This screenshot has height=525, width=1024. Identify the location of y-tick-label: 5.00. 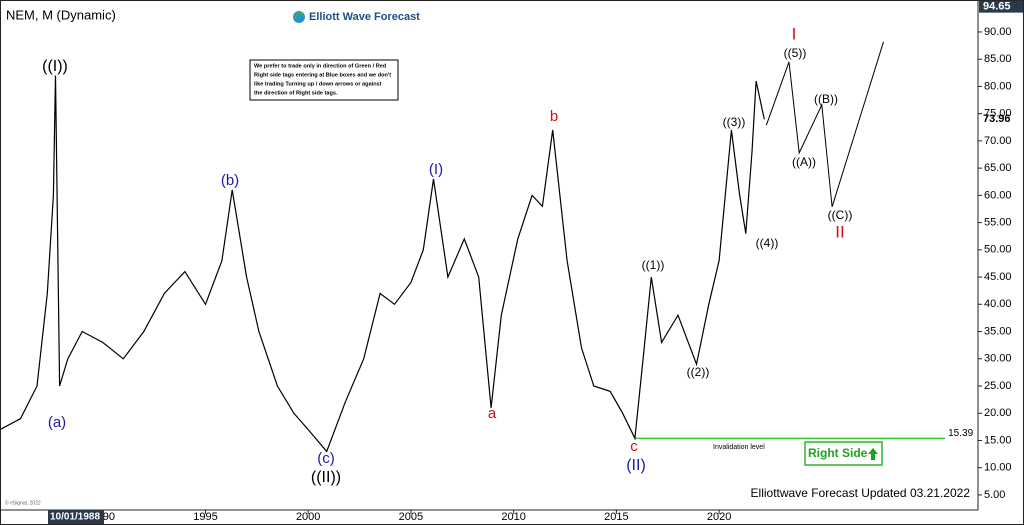
(994, 495).